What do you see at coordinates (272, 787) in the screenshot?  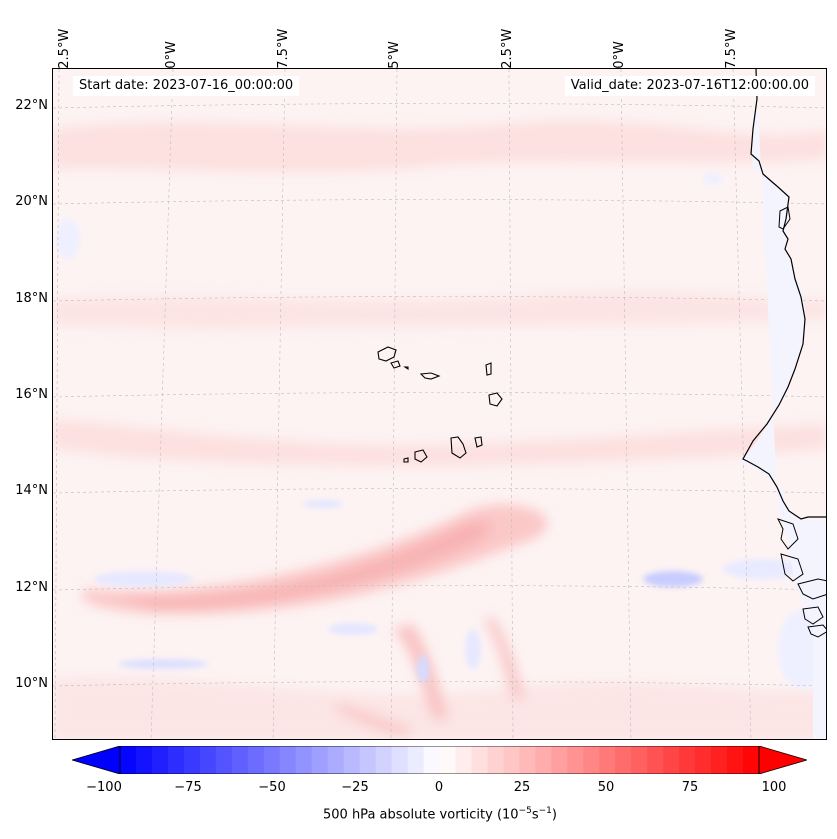 I see `colorbar-tick-neg50: −50` at bounding box center [272, 787].